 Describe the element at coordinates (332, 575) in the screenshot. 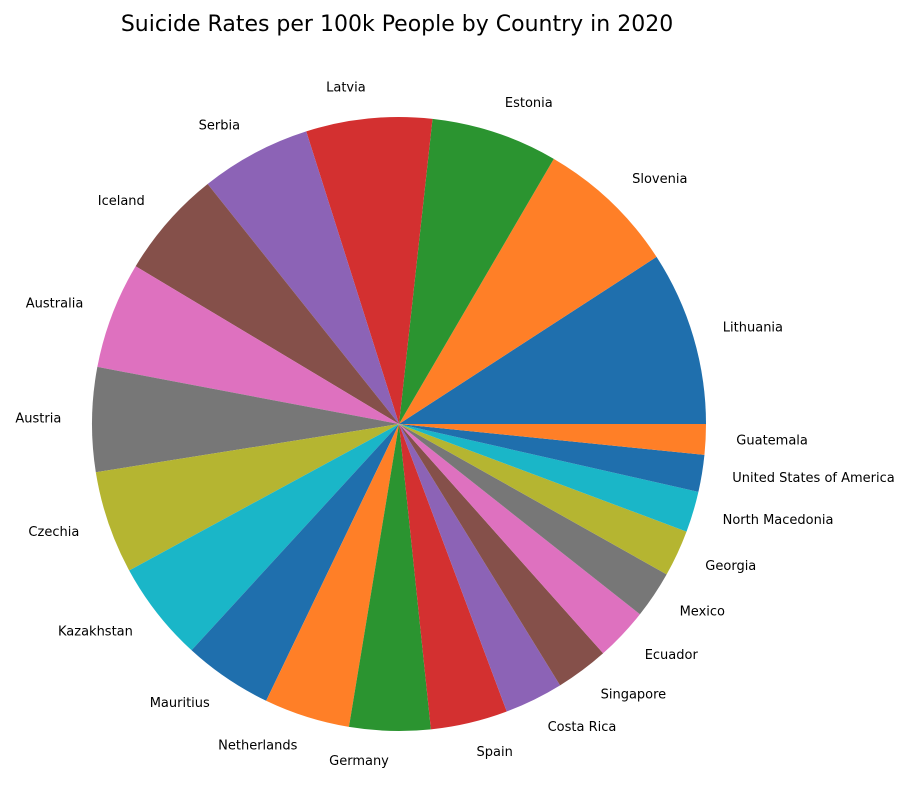

I see `pie-slice-netherlands` at that location.